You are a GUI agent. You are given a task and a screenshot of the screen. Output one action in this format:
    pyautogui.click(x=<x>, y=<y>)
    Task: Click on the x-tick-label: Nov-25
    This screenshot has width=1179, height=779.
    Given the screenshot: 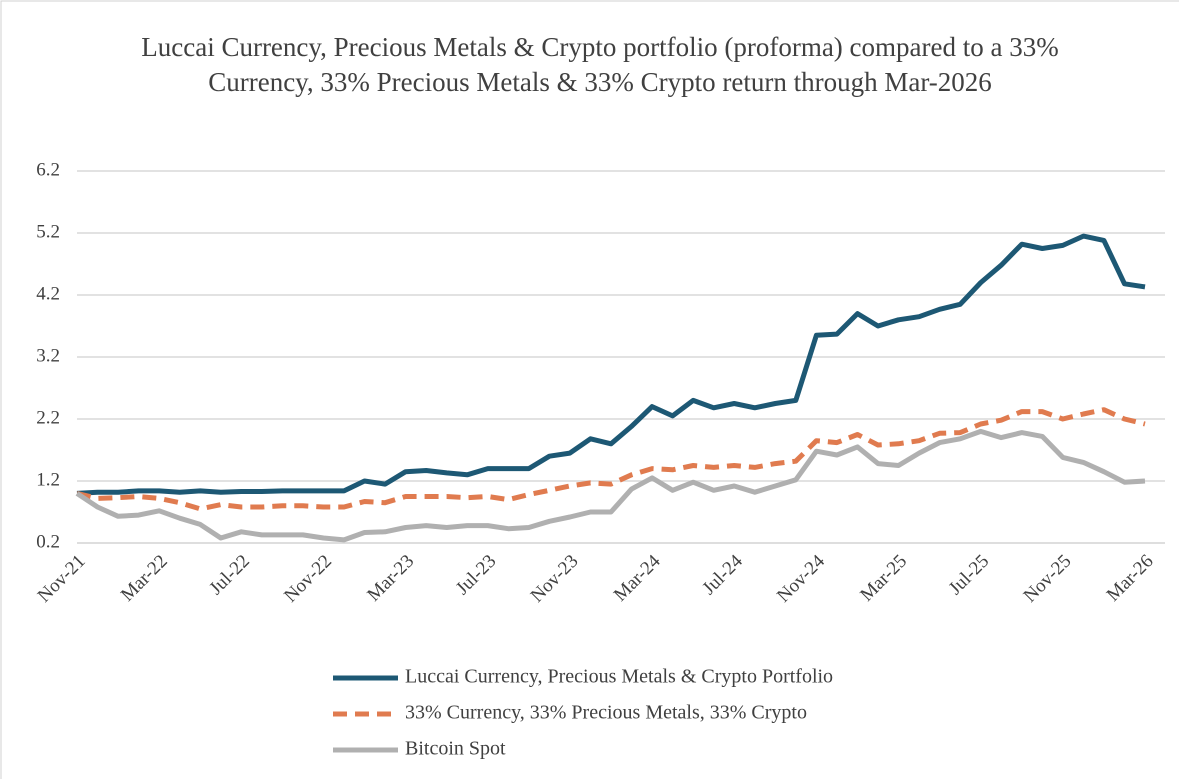 What is the action you would take?
    pyautogui.click(x=1048, y=579)
    